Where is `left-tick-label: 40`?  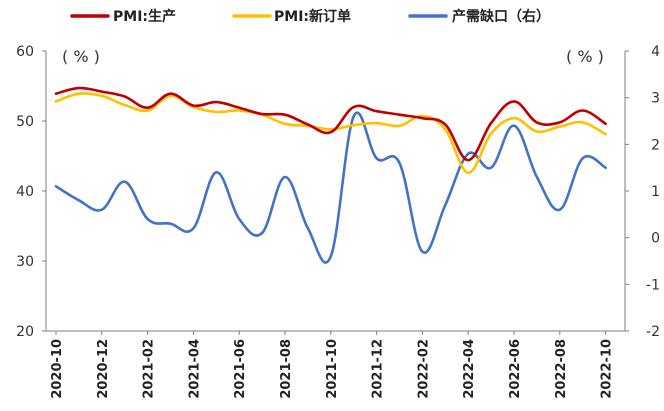 left-tick-label: 40 is located at coordinates (25, 192).